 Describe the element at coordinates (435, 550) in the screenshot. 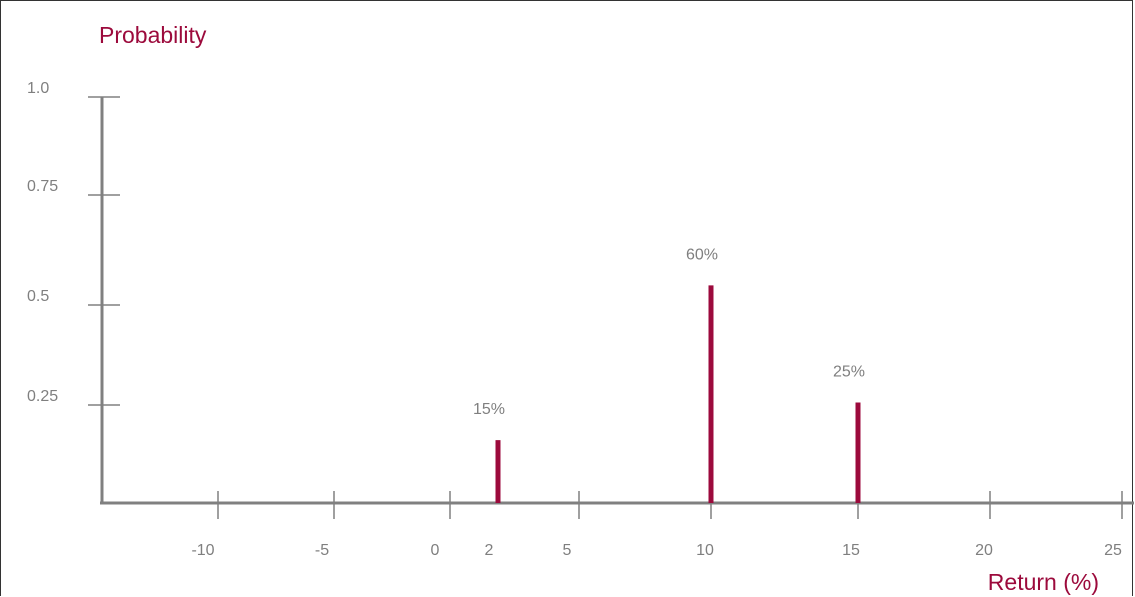

I see `x-tick-label: 0` at that location.